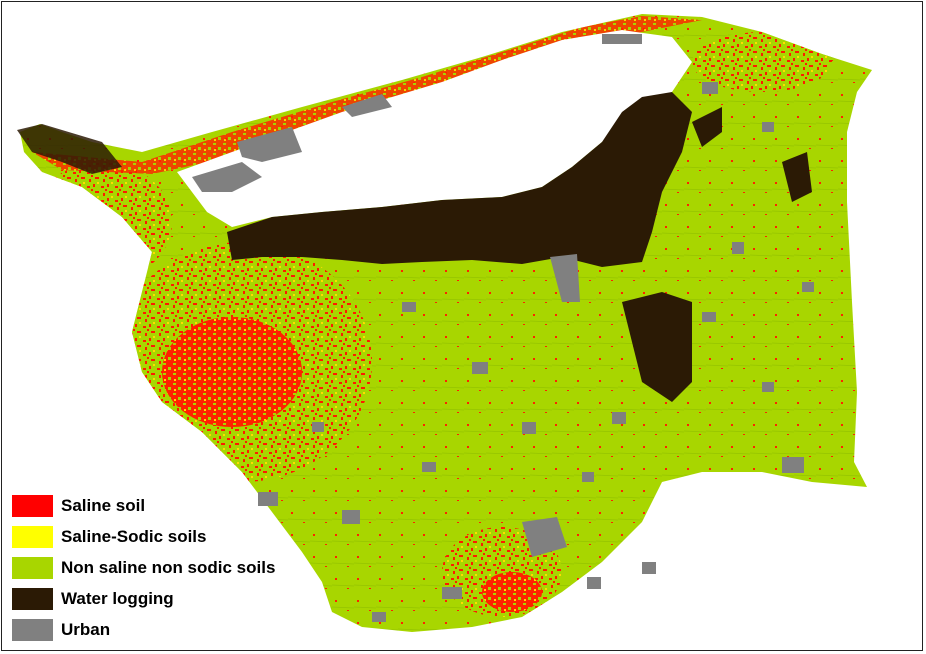  I want to click on legend-label-urban: Urban, so click(86, 629).